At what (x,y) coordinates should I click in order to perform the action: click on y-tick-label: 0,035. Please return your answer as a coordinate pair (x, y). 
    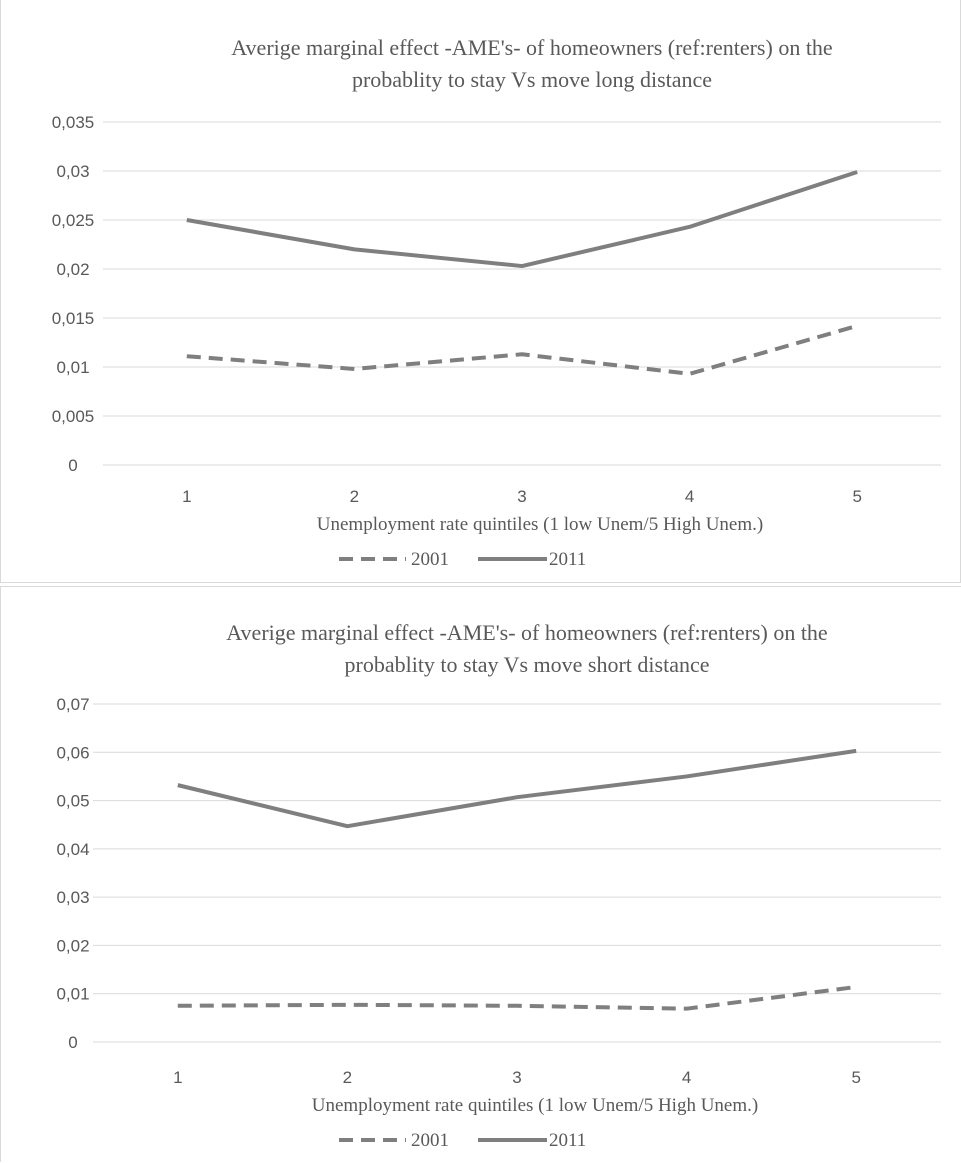
    Looking at the image, I should click on (73, 122).